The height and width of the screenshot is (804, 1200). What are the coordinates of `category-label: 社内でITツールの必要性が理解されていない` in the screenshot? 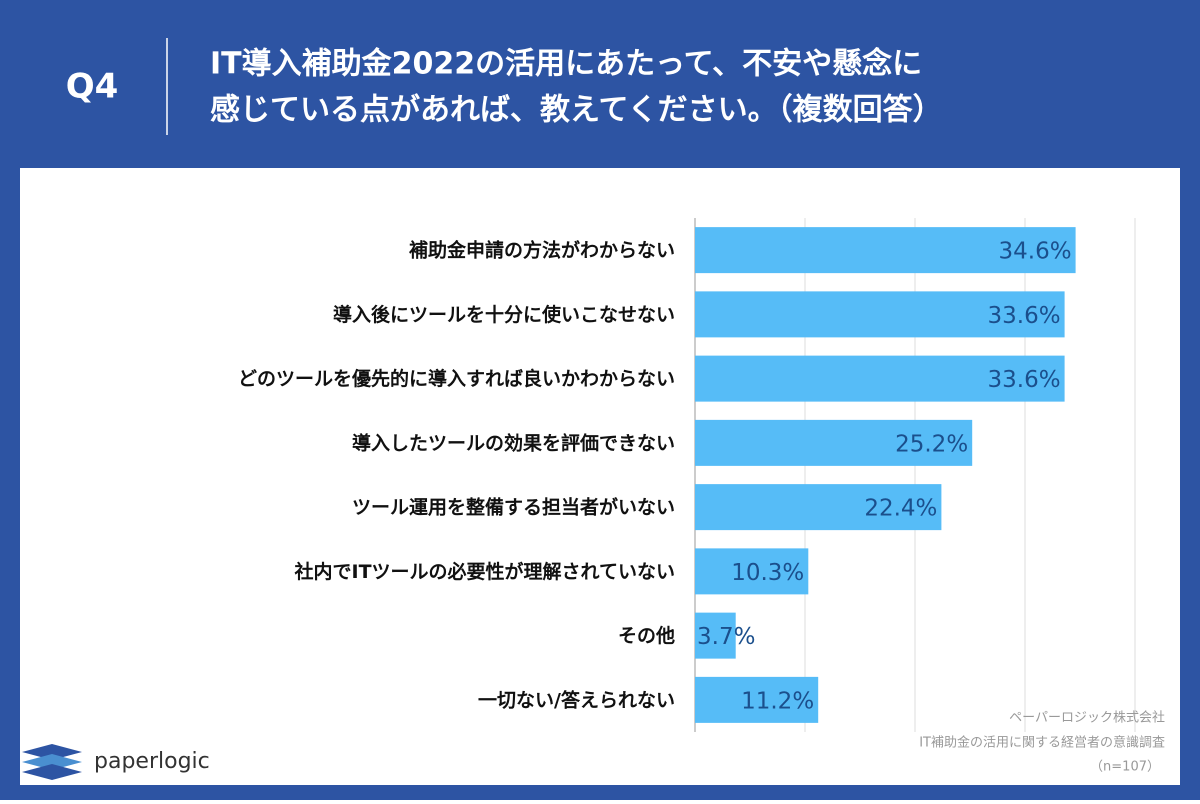 It's located at (484, 571).